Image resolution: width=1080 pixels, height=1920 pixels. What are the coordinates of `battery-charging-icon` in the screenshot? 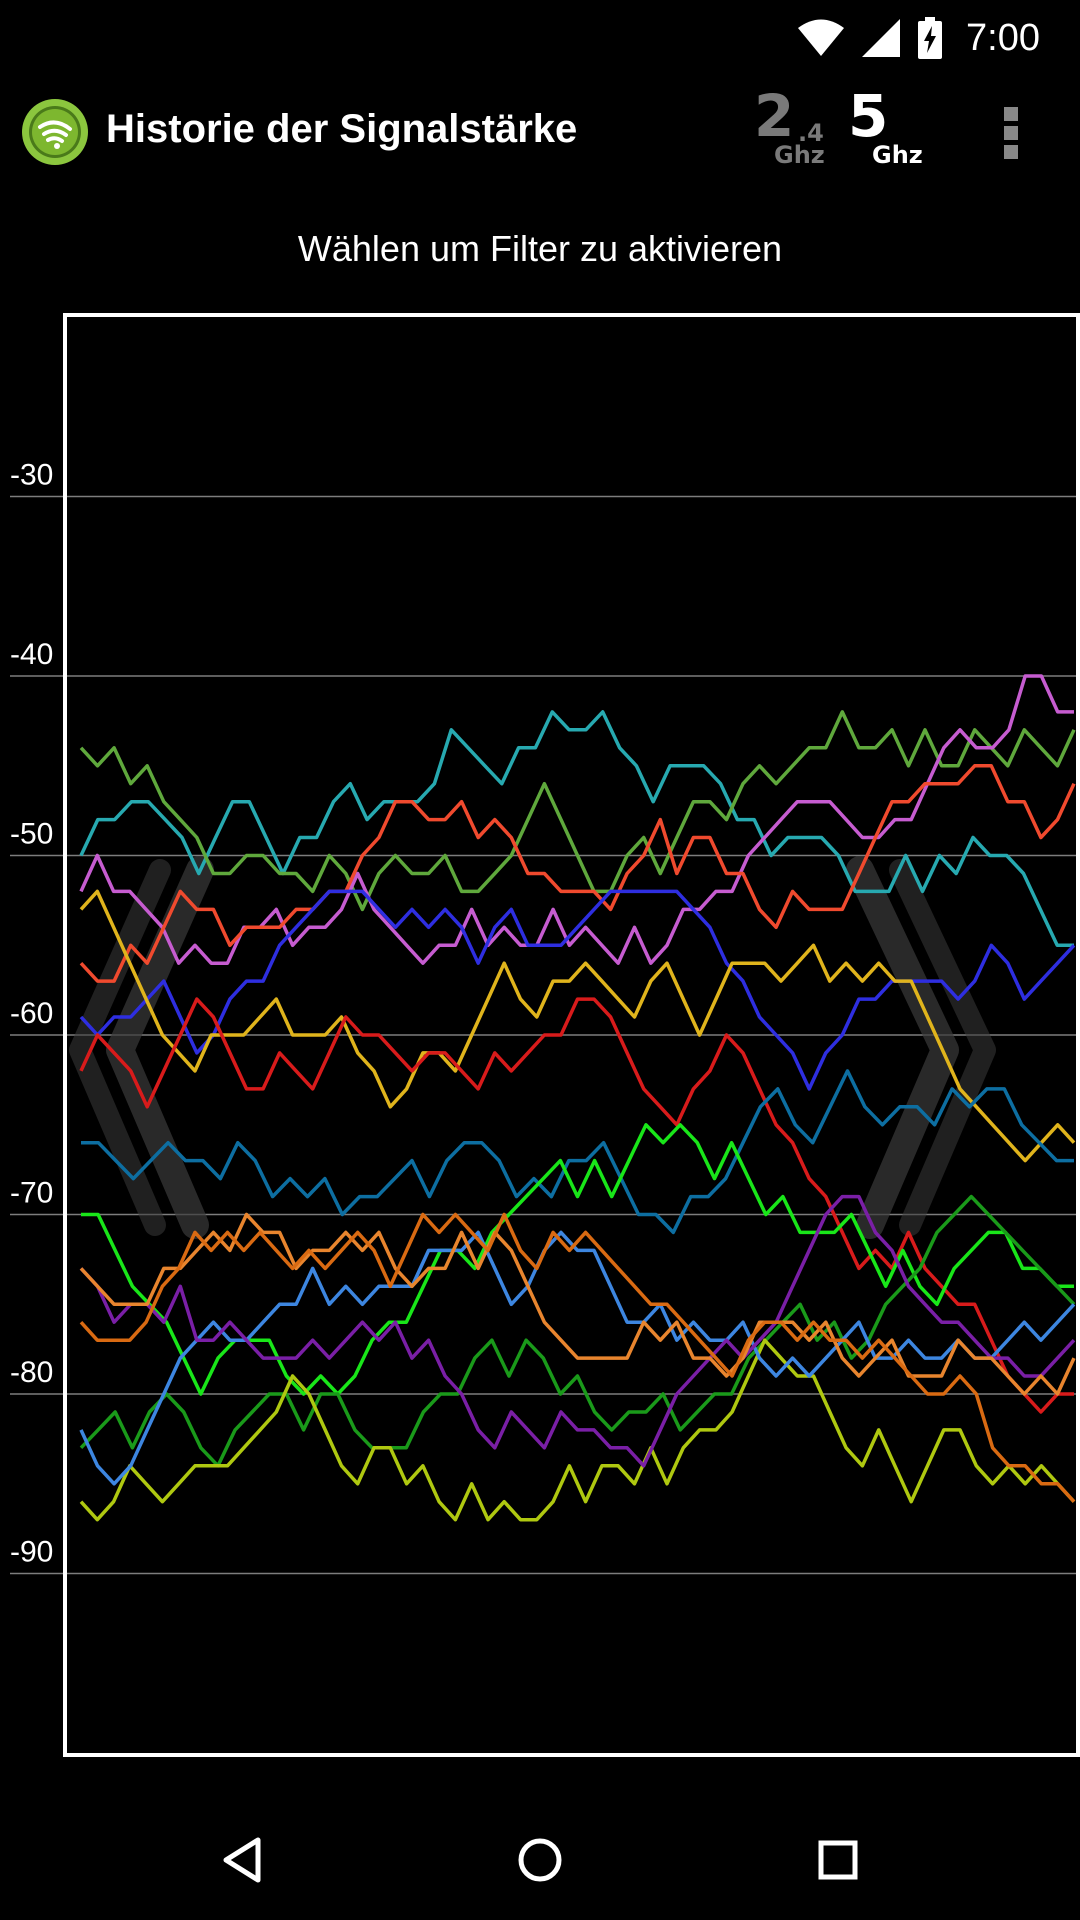 It's located at (930, 38).